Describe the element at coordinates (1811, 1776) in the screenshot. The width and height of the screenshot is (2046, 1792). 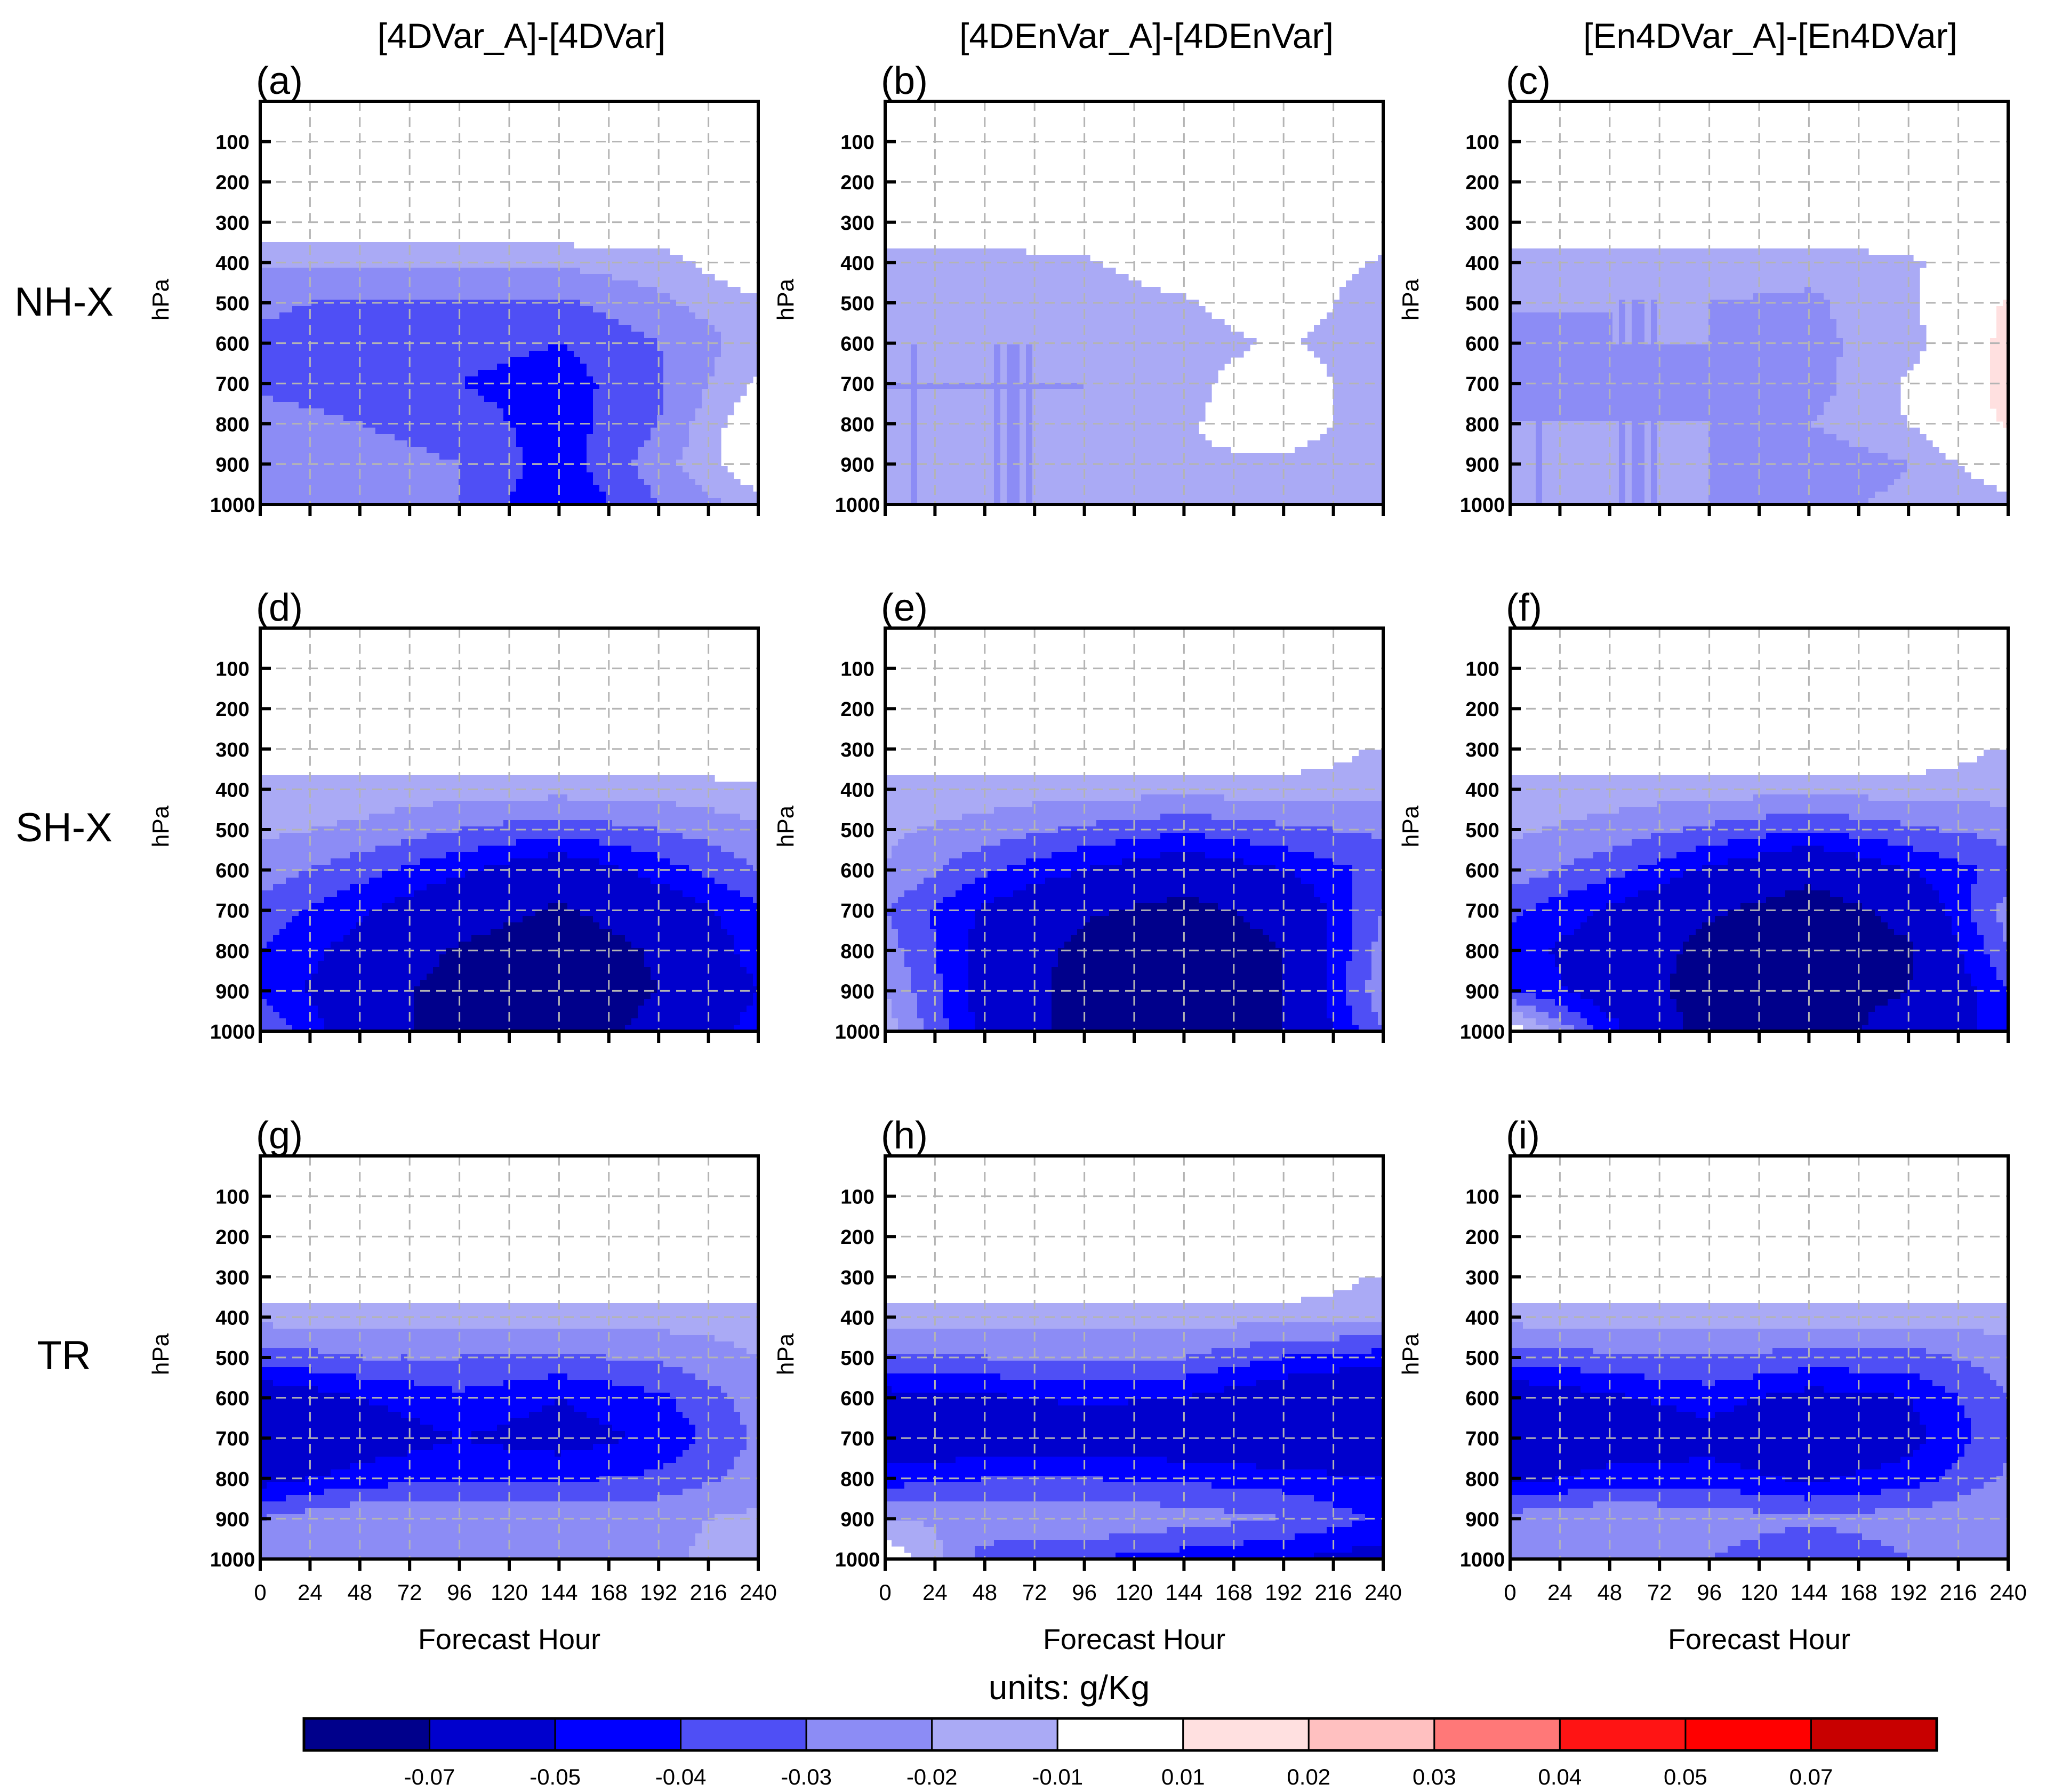
I see `colorbar-label: 0.07` at that location.